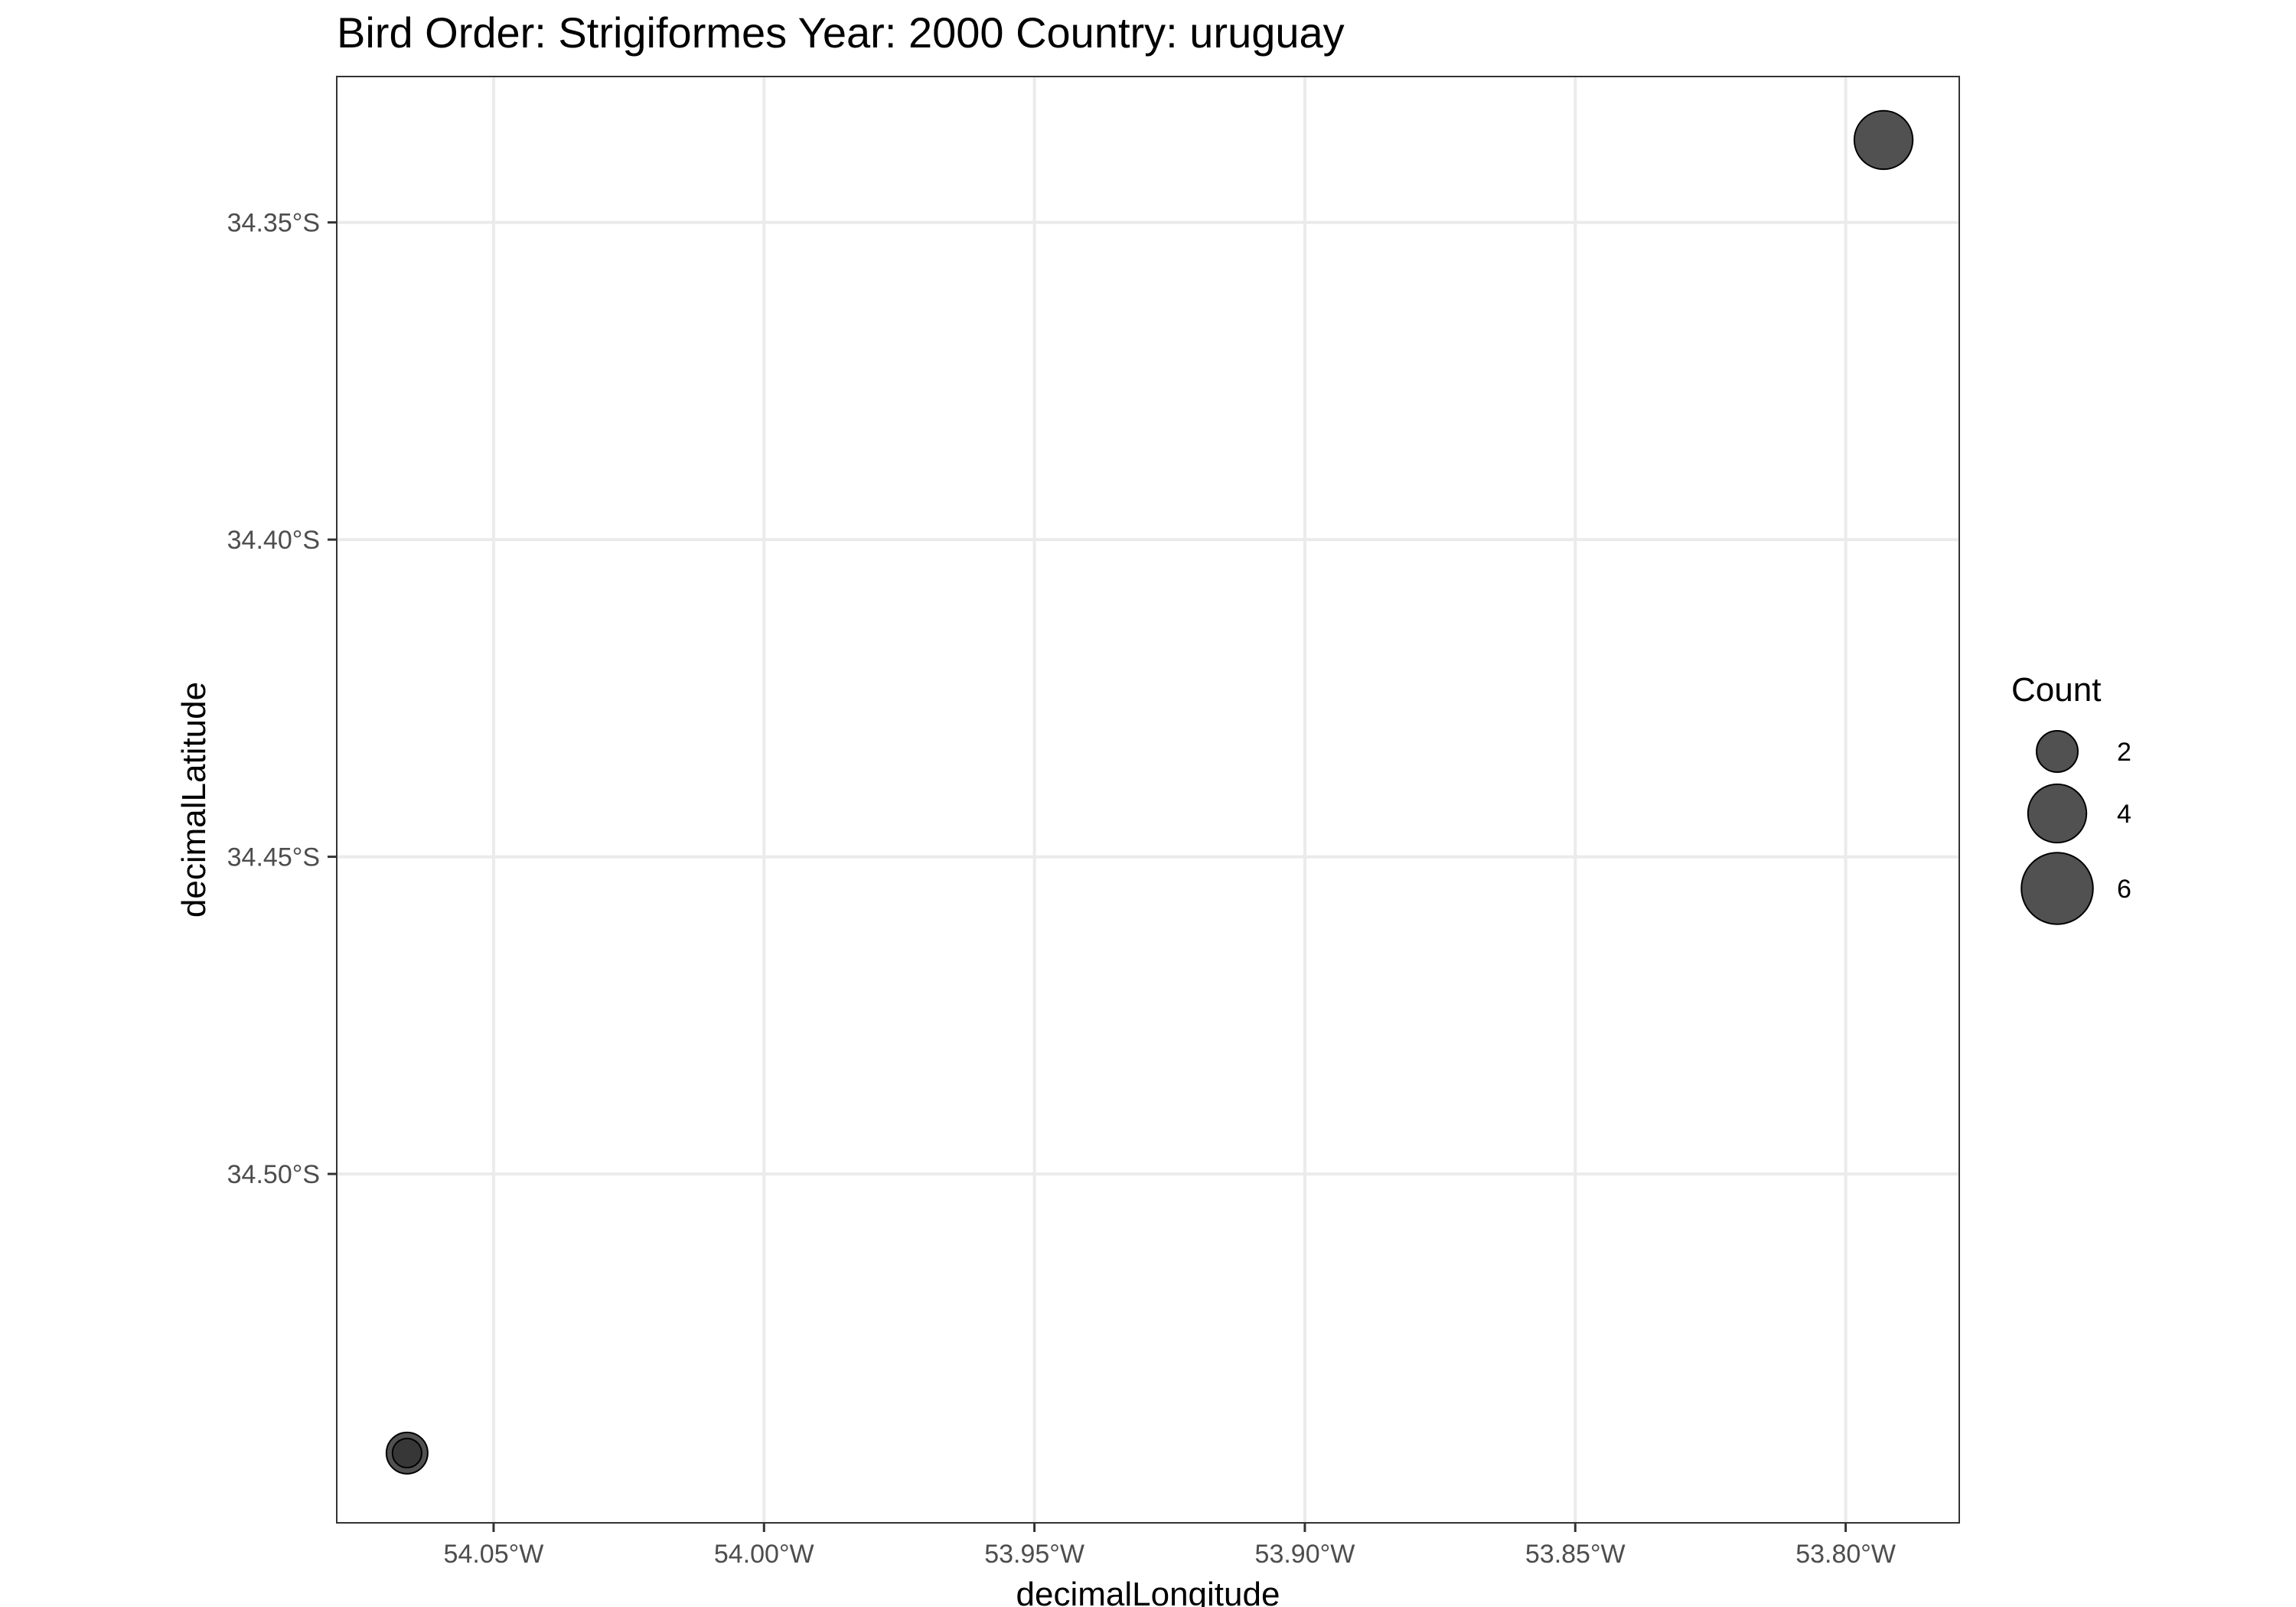 The image size is (2296, 1607). Describe the element at coordinates (273, 540) in the screenshot. I see `y-axis-tick-label: 34.40°S` at that location.